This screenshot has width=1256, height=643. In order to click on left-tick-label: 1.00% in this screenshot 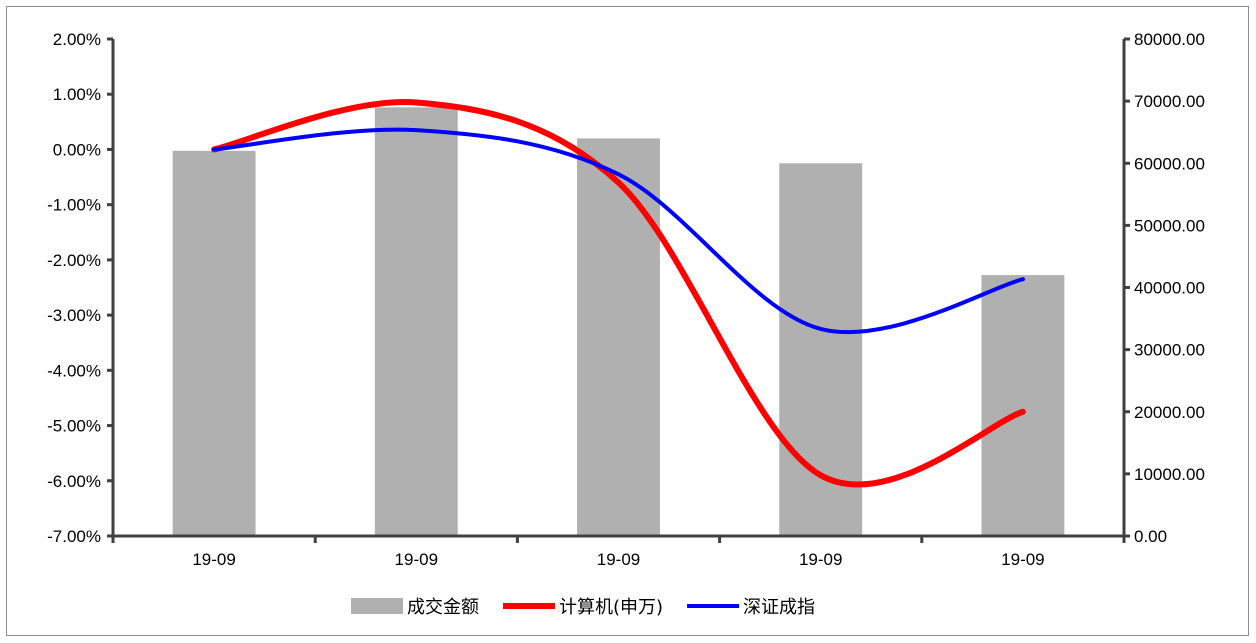, I will do `click(77, 94)`.